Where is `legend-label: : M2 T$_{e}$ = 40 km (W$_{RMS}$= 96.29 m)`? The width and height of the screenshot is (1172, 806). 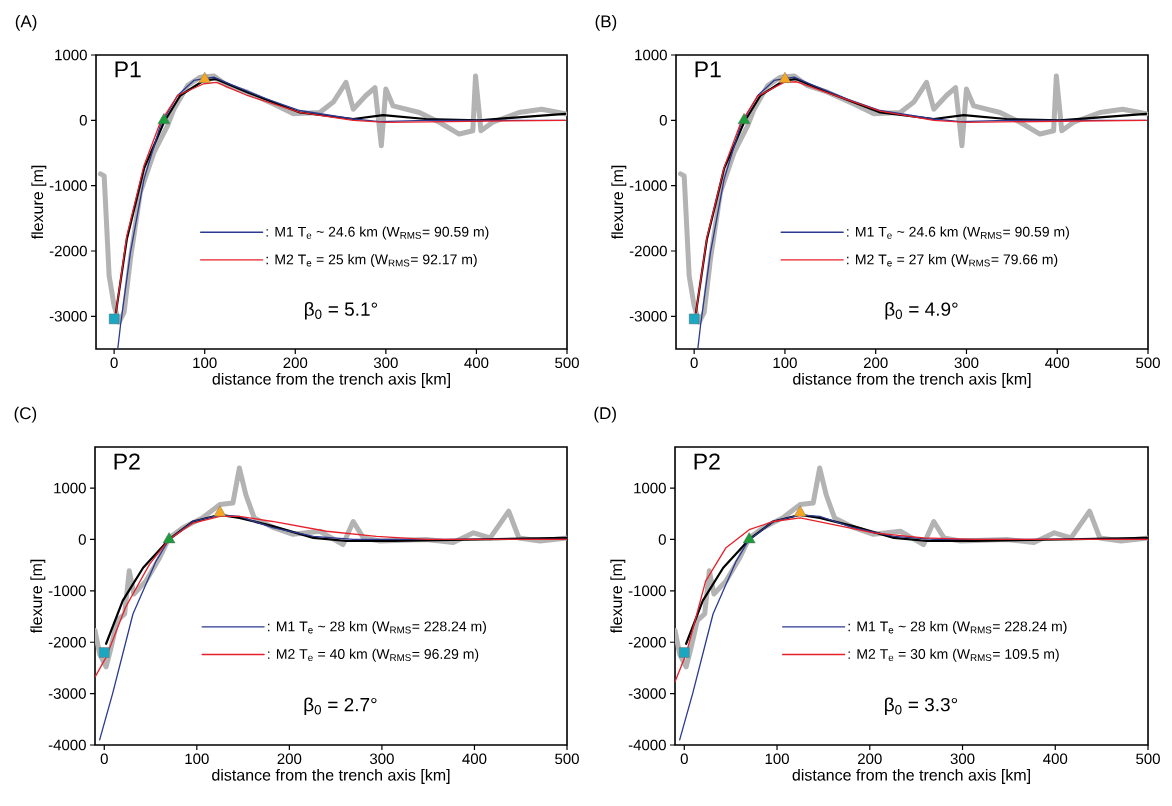 legend-label: : M2 T$_{e}$ = 40 km (W$_{RMS}$= 96.29 m) is located at coordinates (373, 655).